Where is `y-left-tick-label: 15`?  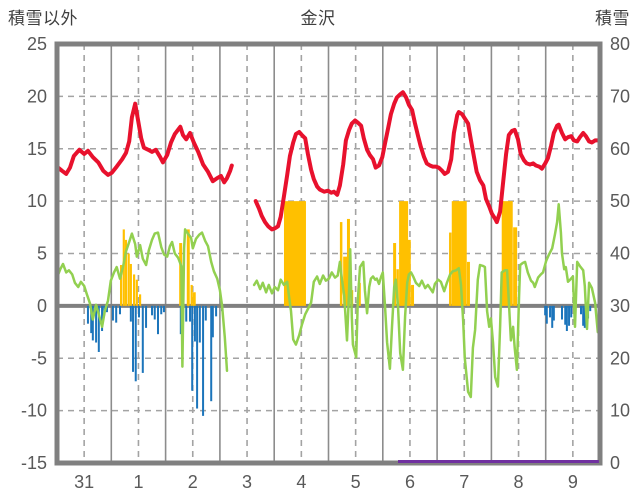 y-left-tick-label: 15 is located at coordinates (37, 149).